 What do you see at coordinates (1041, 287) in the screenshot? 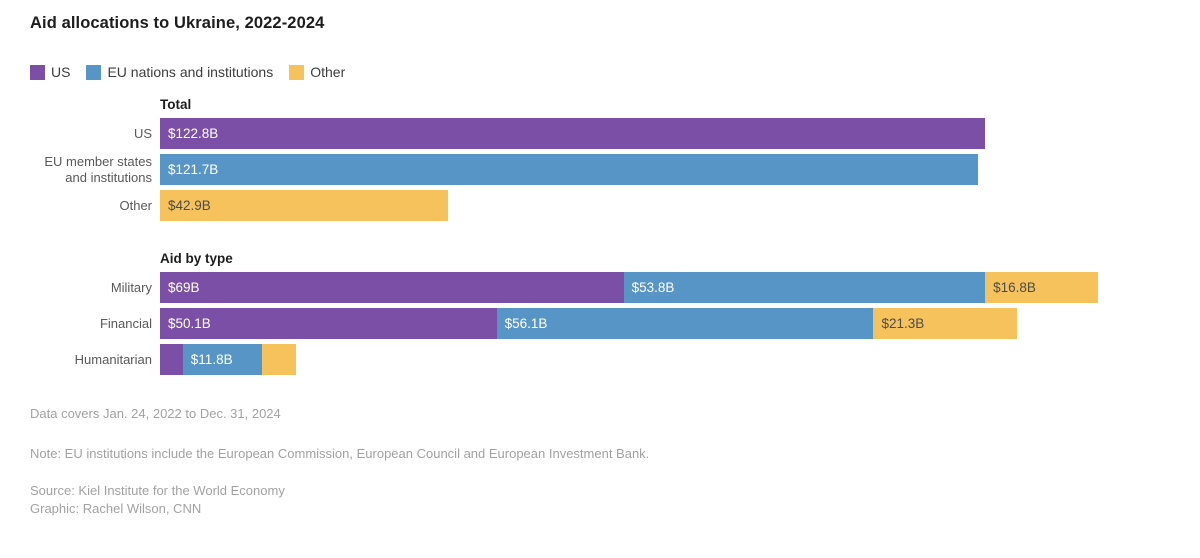
I see `bar-segment-other: $16.8B` at bounding box center [1041, 287].